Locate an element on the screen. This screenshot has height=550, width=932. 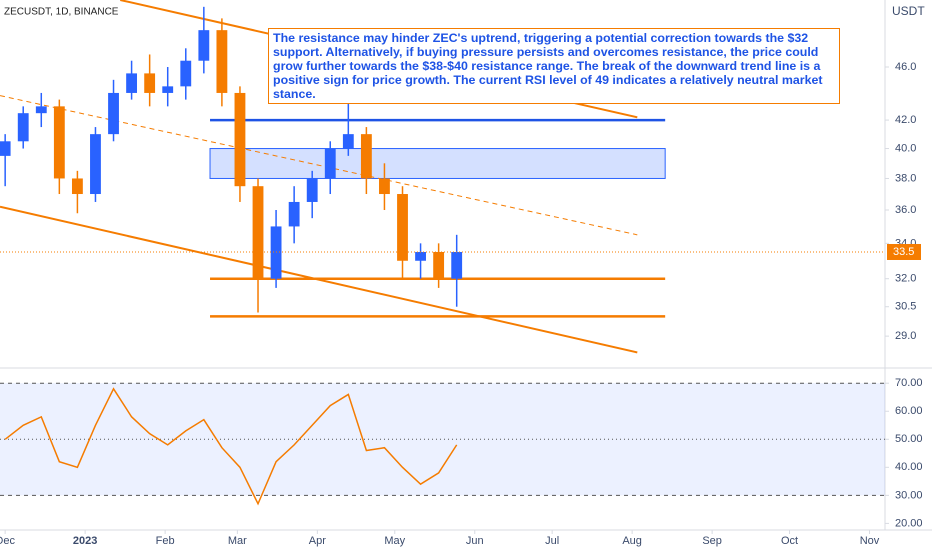
y-tick-label: 40.00 is located at coordinates (909, 467).